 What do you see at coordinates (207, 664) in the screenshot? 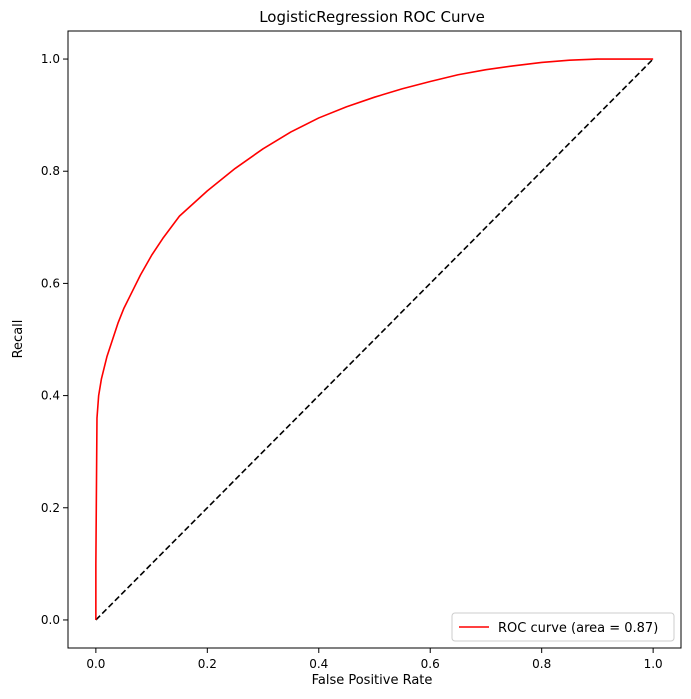
I see `x-tick-label: 0.2` at bounding box center [207, 664].